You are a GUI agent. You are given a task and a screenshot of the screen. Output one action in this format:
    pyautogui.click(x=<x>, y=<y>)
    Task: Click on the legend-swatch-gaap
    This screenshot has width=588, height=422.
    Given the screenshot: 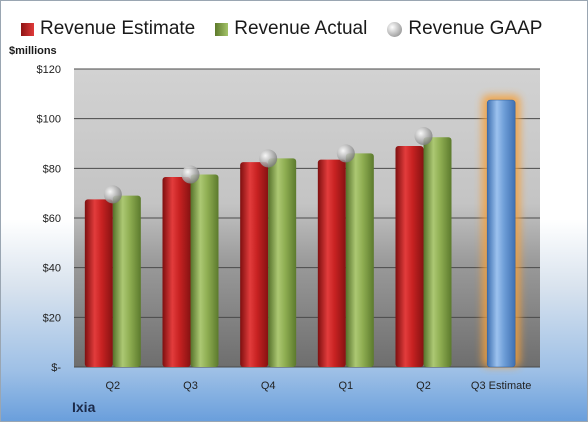 What is the action you would take?
    pyautogui.click(x=395, y=29)
    